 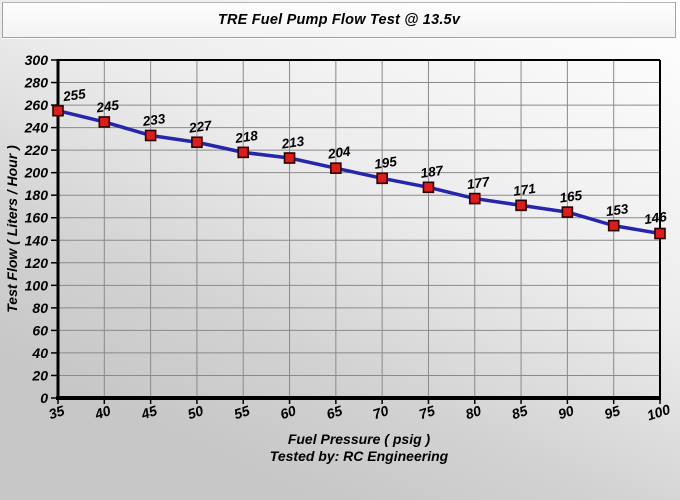 I want to click on x-axis-title: Fuel Pressure ( psig ), so click(x=359, y=439).